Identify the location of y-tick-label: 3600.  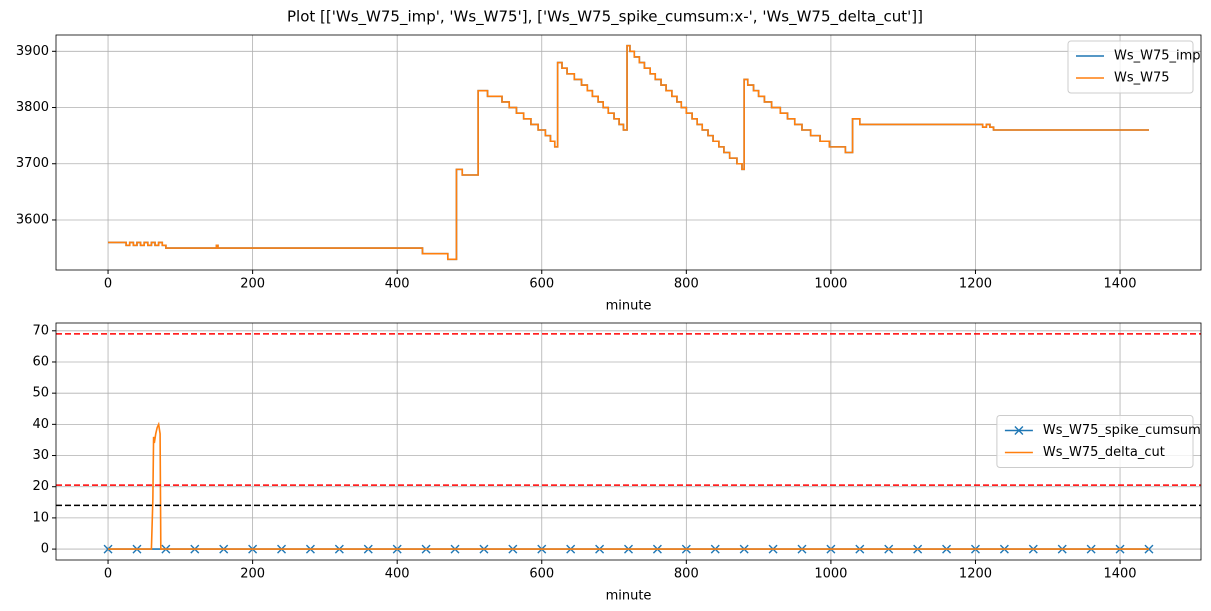
(32, 219).